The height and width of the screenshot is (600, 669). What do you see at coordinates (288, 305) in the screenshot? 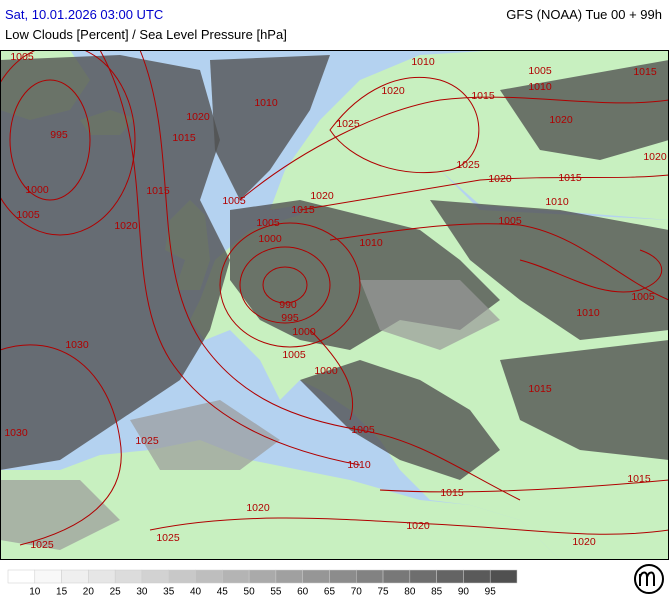
I see `isobar-label: 990` at bounding box center [288, 305].